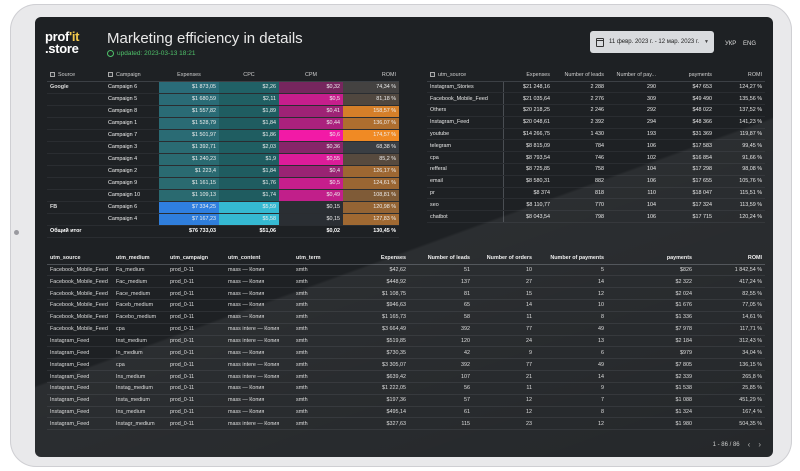  Describe the element at coordinates (223, 183) in the screenshot. I see `campaign-row: Campaign 9 $1 161,15 $1,76 $0,5 124,61 %` at that location.